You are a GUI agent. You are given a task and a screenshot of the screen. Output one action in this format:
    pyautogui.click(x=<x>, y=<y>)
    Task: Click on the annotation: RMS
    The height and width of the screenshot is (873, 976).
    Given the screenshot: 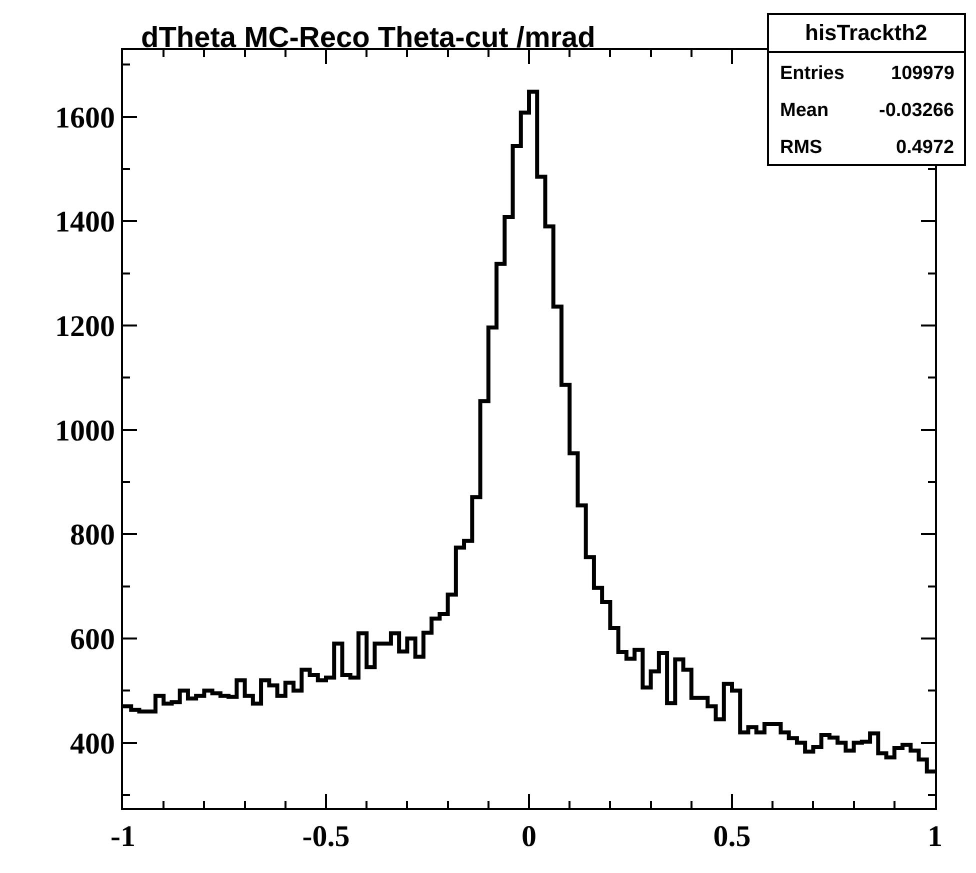 What is the action you would take?
    pyautogui.click(x=801, y=147)
    